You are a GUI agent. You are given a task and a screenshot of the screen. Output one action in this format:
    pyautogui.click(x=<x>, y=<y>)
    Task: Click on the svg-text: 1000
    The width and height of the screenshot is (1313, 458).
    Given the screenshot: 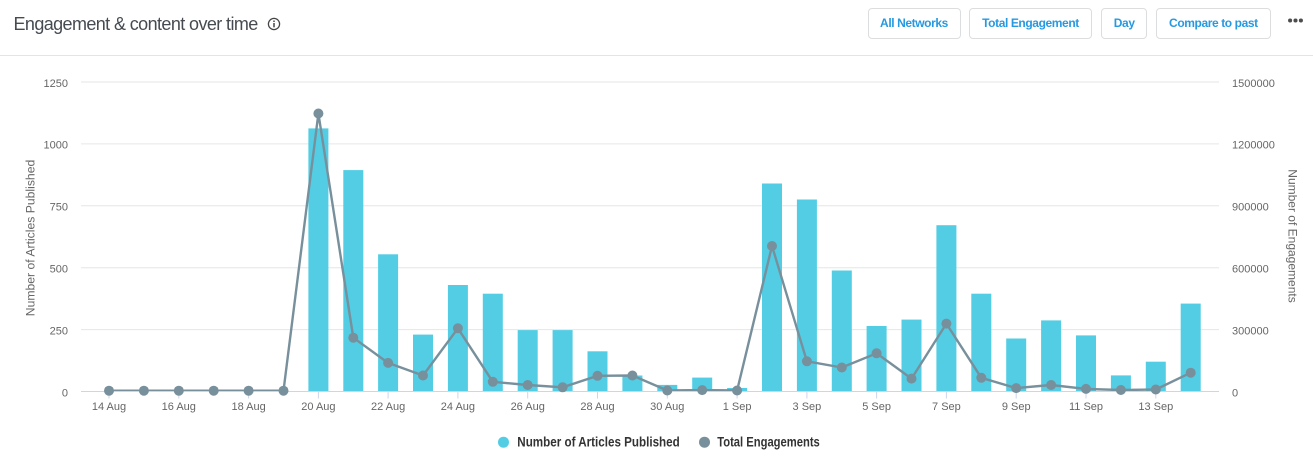 What is the action you would take?
    pyautogui.click(x=56, y=146)
    